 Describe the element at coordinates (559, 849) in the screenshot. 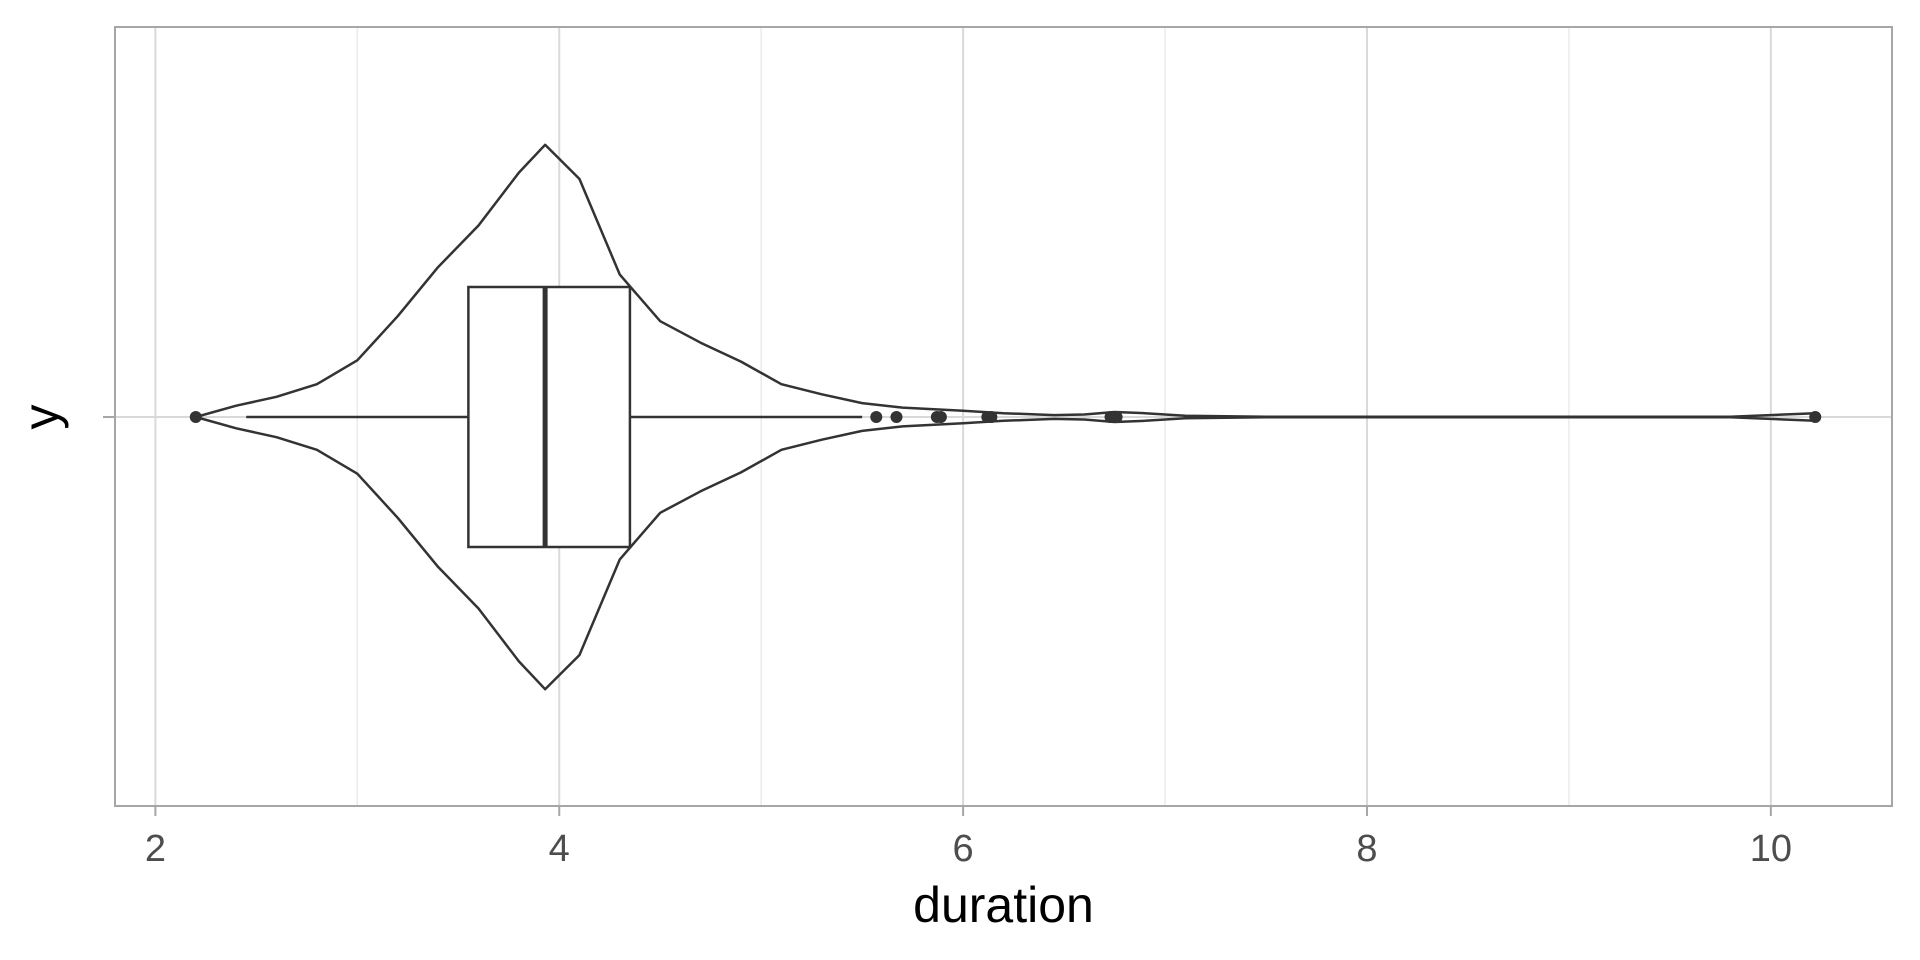

I see `x-tick-label: 4` at that location.